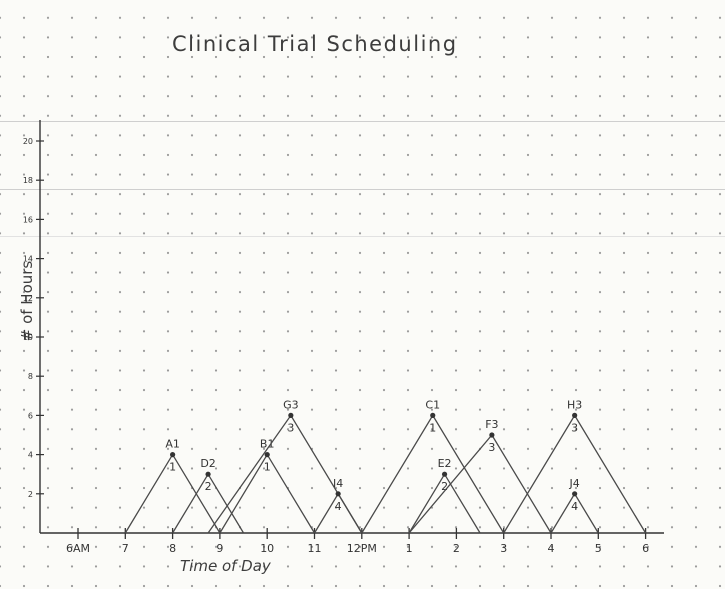  What do you see at coordinates (598, 548) in the screenshot?
I see `x-tick-label: 5` at bounding box center [598, 548].